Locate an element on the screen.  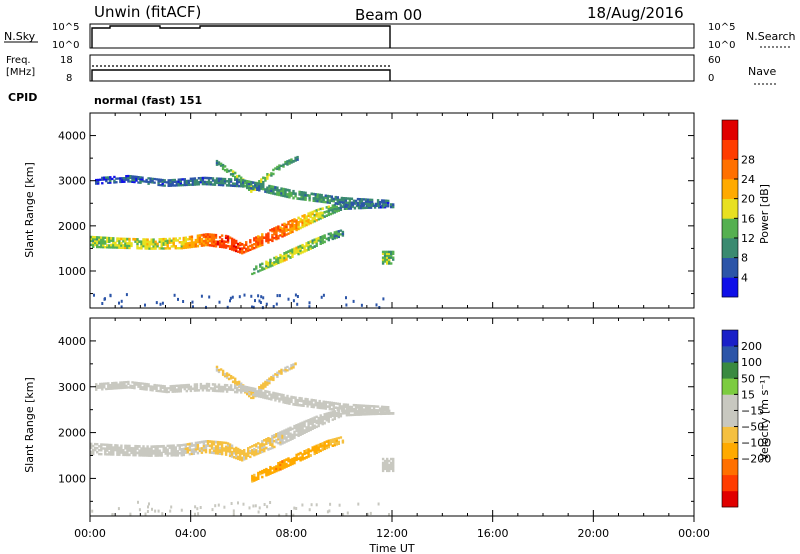
velocity-colorbar-swatch is located at coordinates (730, 354).